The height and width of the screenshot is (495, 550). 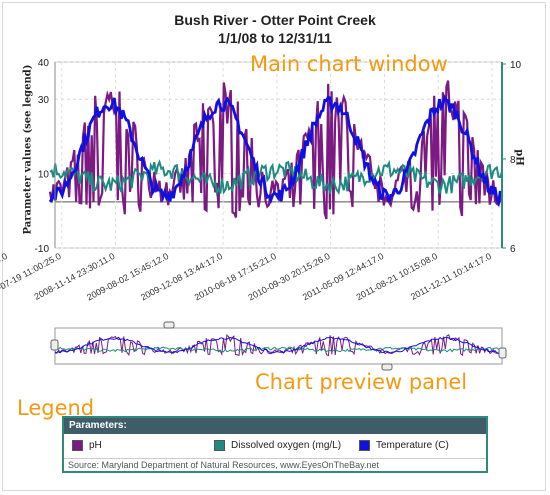 I want to click on preview-line-ph, so click(x=278, y=345).